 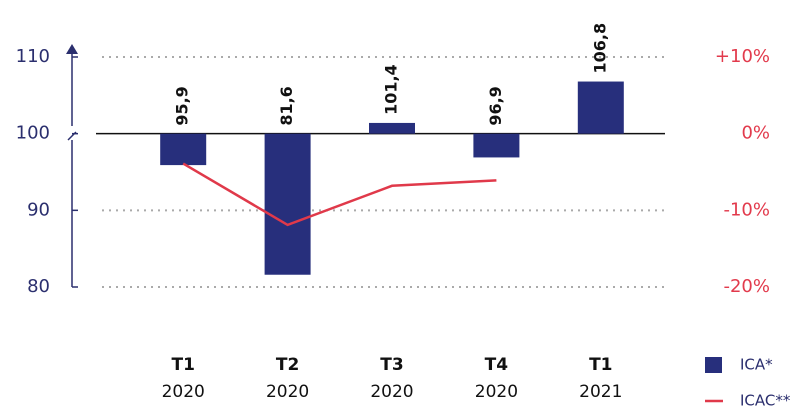 I want to click on legend-swatch, so click(x=713, y=365).